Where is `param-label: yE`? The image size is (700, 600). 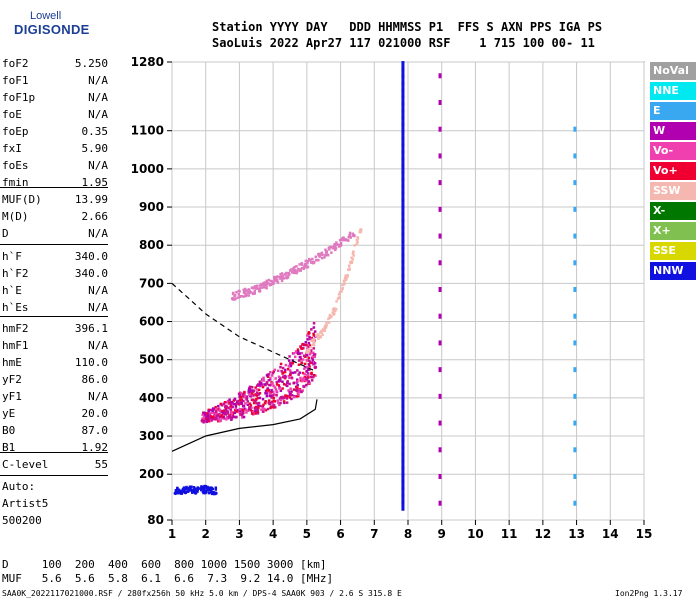 param-label: yE is located at coordinates (9, 413).